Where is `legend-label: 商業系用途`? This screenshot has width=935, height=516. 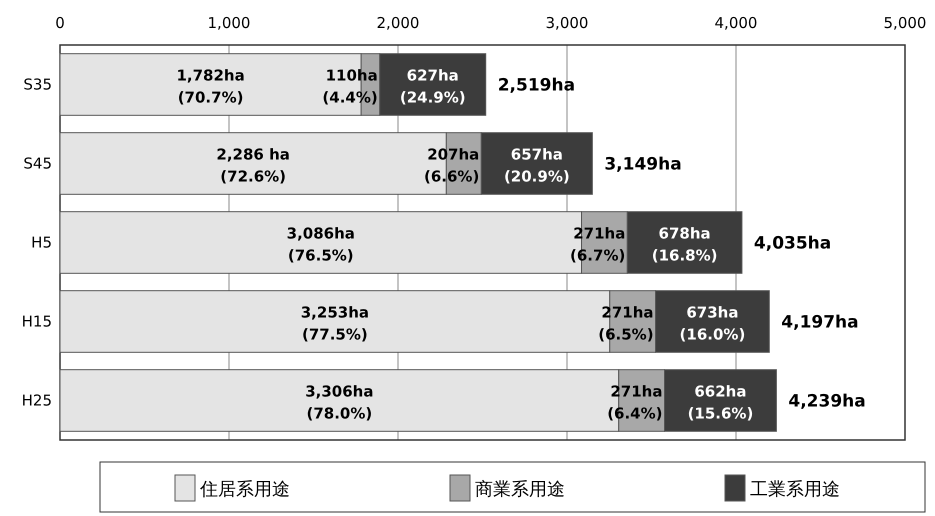
legend-label: 商業系用途 is located at coordinates (520, 489).